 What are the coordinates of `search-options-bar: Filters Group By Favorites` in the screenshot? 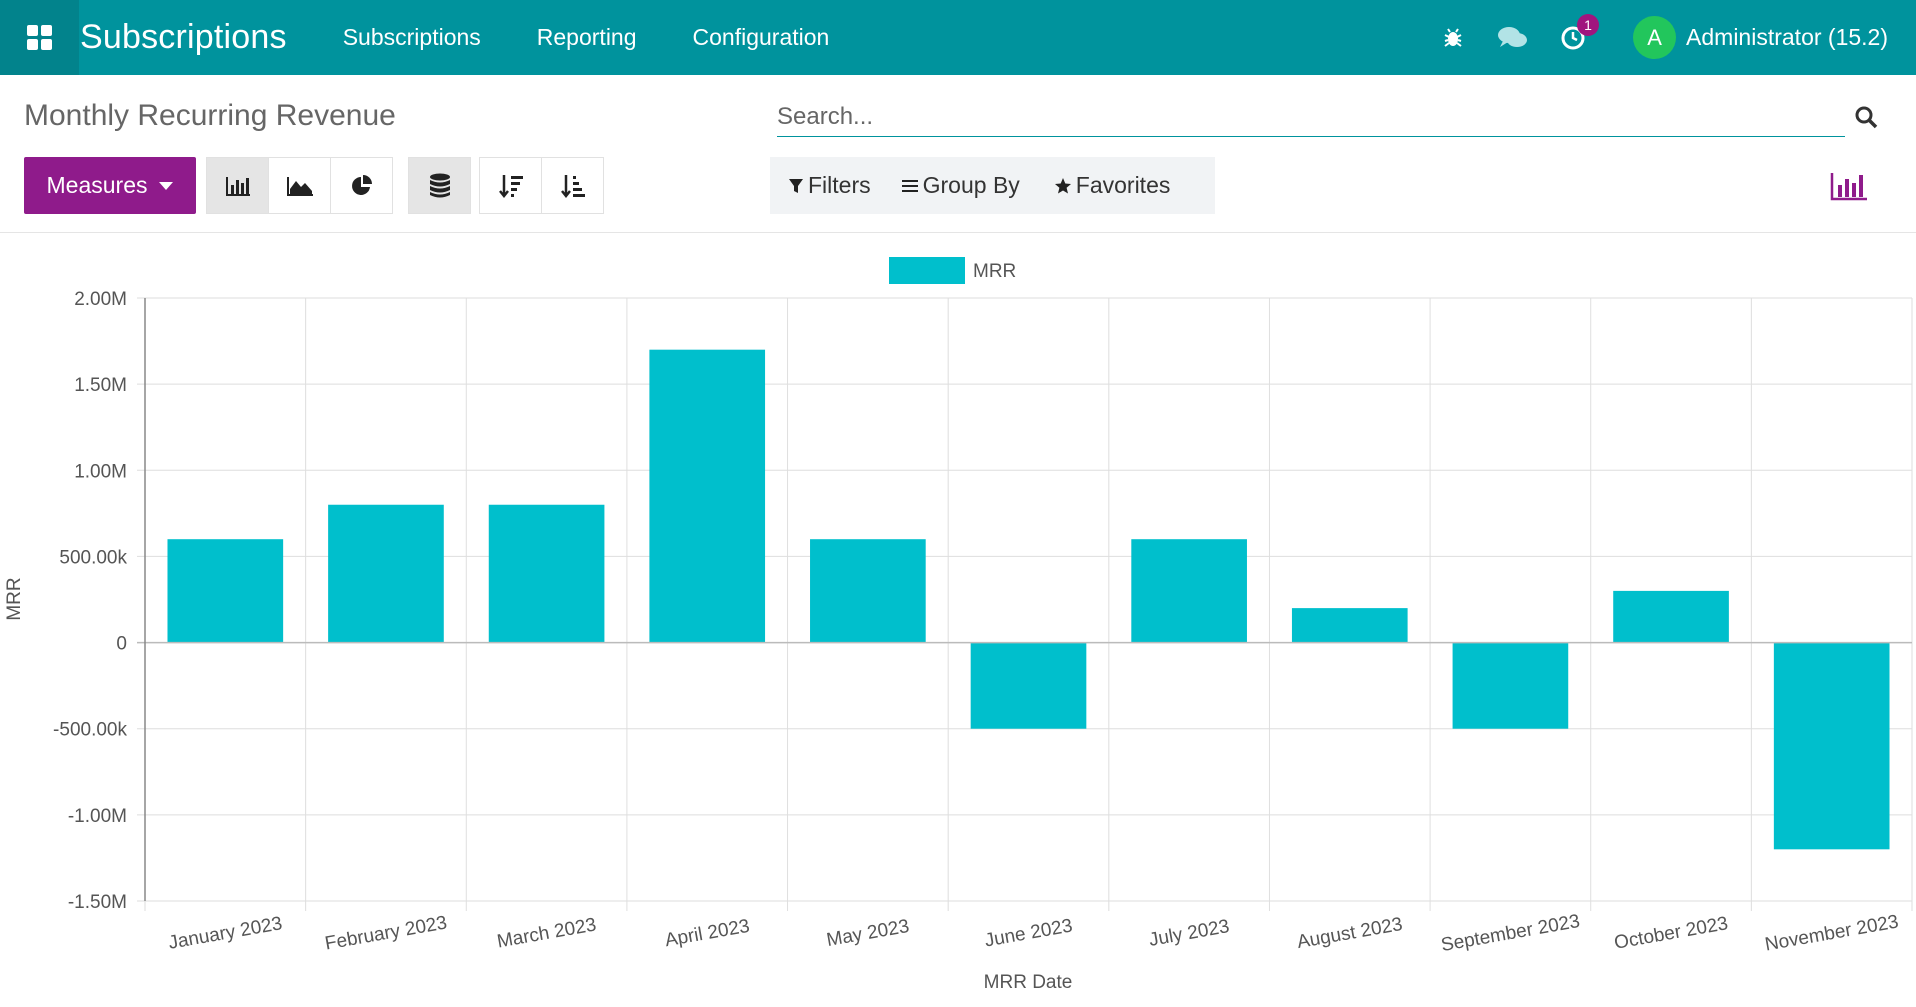 It's located at (992, 185).